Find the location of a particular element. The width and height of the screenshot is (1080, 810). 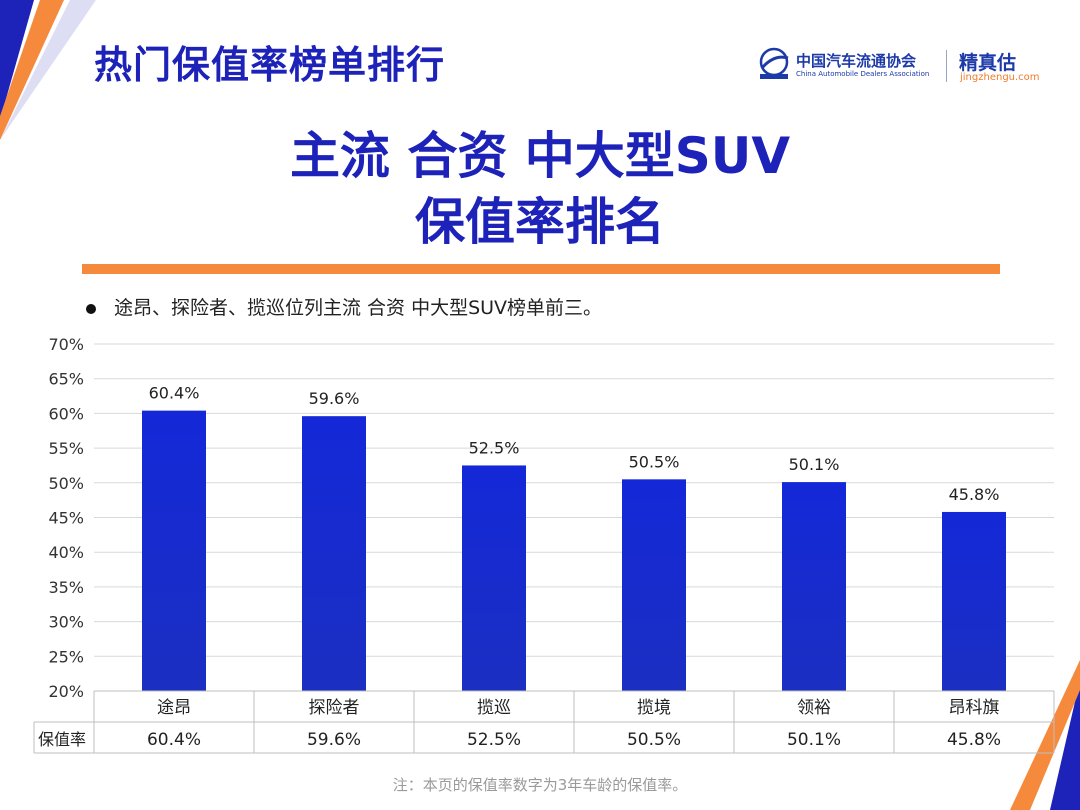

corner-decoration-bottom-right is located at coordinates (1045, 735).